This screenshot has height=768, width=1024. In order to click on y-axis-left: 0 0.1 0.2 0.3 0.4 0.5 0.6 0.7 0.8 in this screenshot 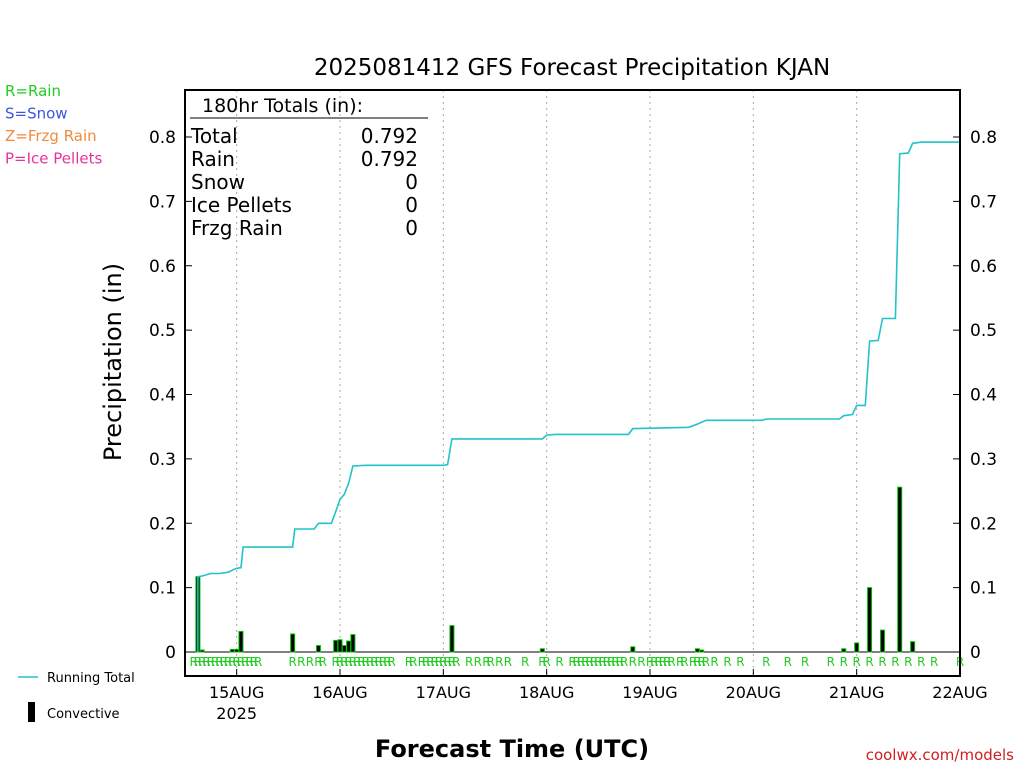, I will do `click(170, 395)`.